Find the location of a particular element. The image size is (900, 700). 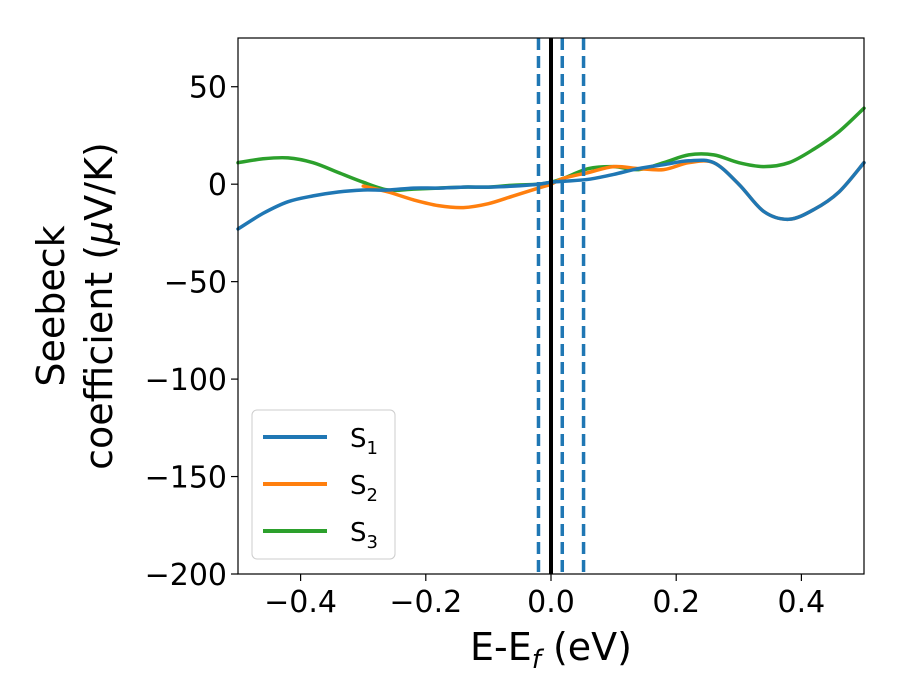

y-axis-label: Seebeck coefficient (μV/K) is located at coordinates (75, 306).